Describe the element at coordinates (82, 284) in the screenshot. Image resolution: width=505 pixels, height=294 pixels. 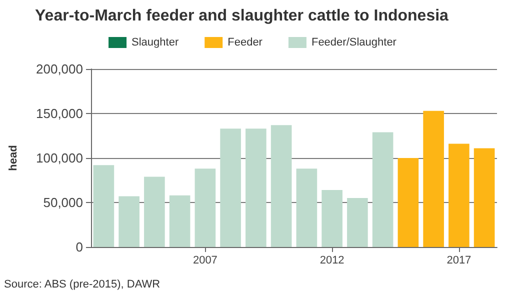
I see `source-note: Source: ABS (pre-2015), DAWR` at that location.